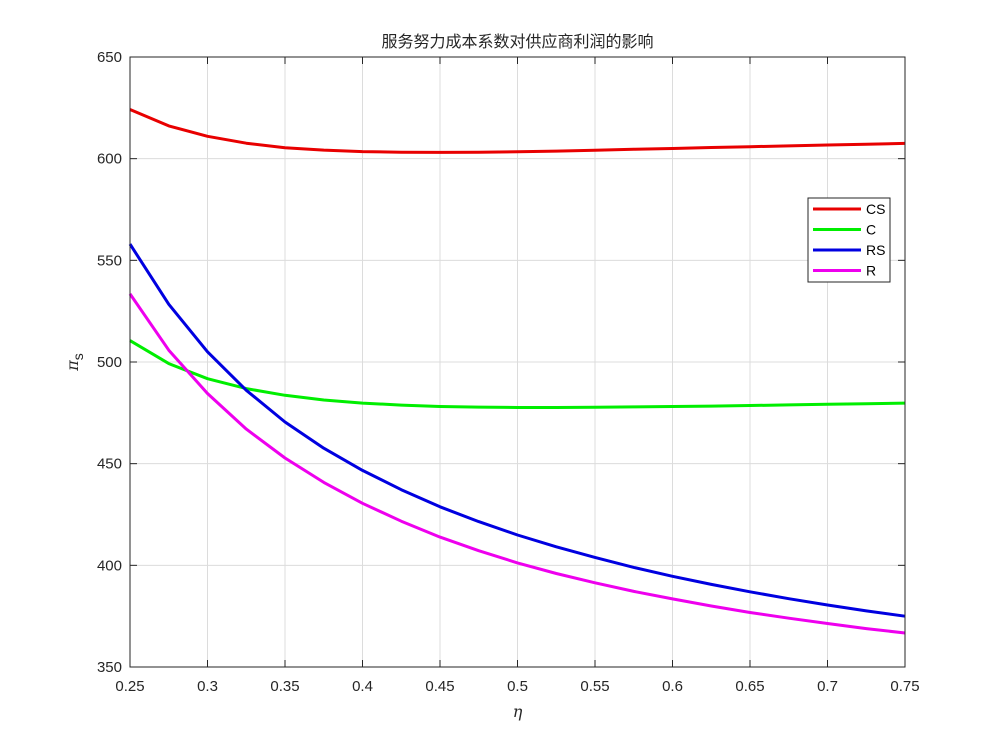  Describe the element at coordinates (875, 209) in the screenshot. I see `legend-label-cs: CS` at that location.